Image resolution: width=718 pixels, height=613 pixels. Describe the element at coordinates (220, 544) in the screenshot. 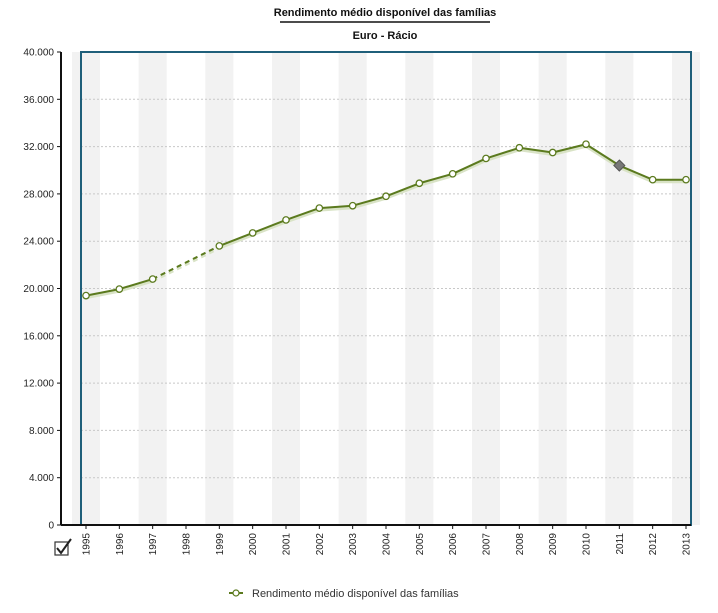

I see `x-tick-label: 1999` at that location.